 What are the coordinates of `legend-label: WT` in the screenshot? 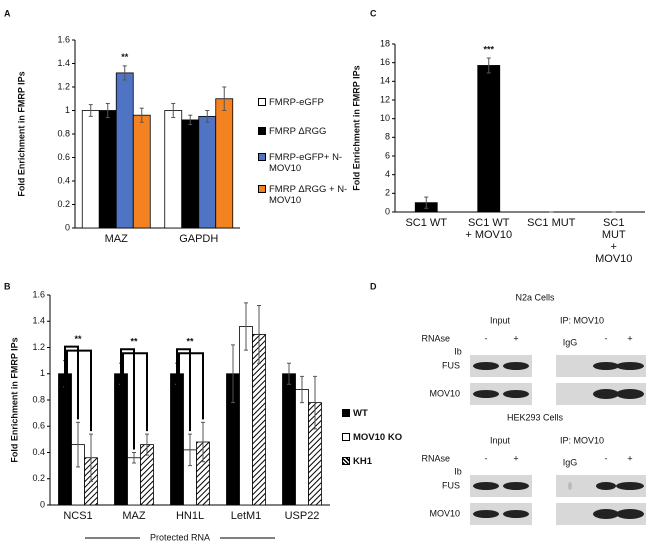 It's located at (360, 413).